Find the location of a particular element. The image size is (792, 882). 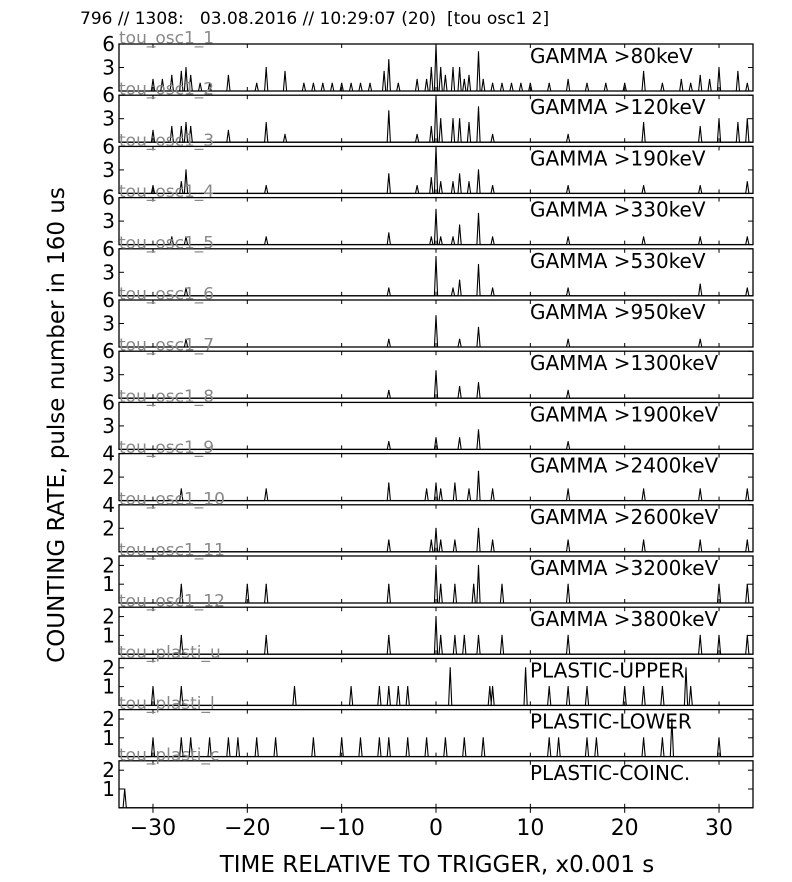

panel-tou-osc1-6: 36 GAMMA >950keV tou_osc1_6 is located at coordinates (428, 316).